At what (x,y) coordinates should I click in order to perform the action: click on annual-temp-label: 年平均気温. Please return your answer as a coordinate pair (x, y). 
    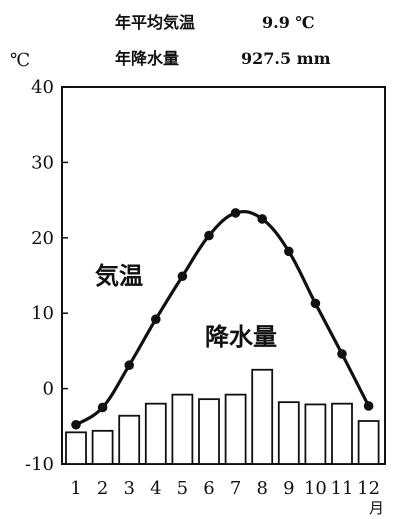
    Looking at the image, I should click on (155, 22).